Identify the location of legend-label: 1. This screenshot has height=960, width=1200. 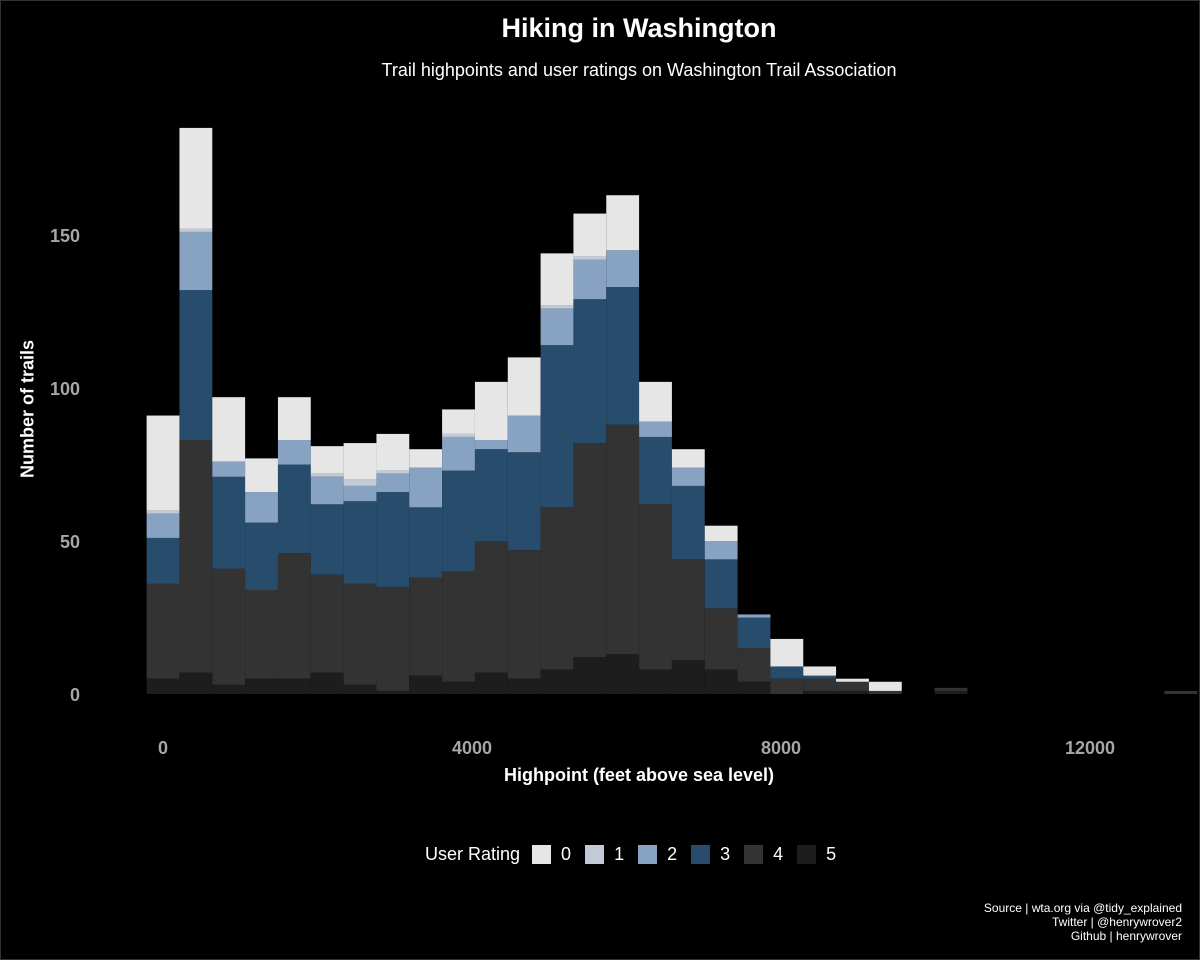
(619, 853).